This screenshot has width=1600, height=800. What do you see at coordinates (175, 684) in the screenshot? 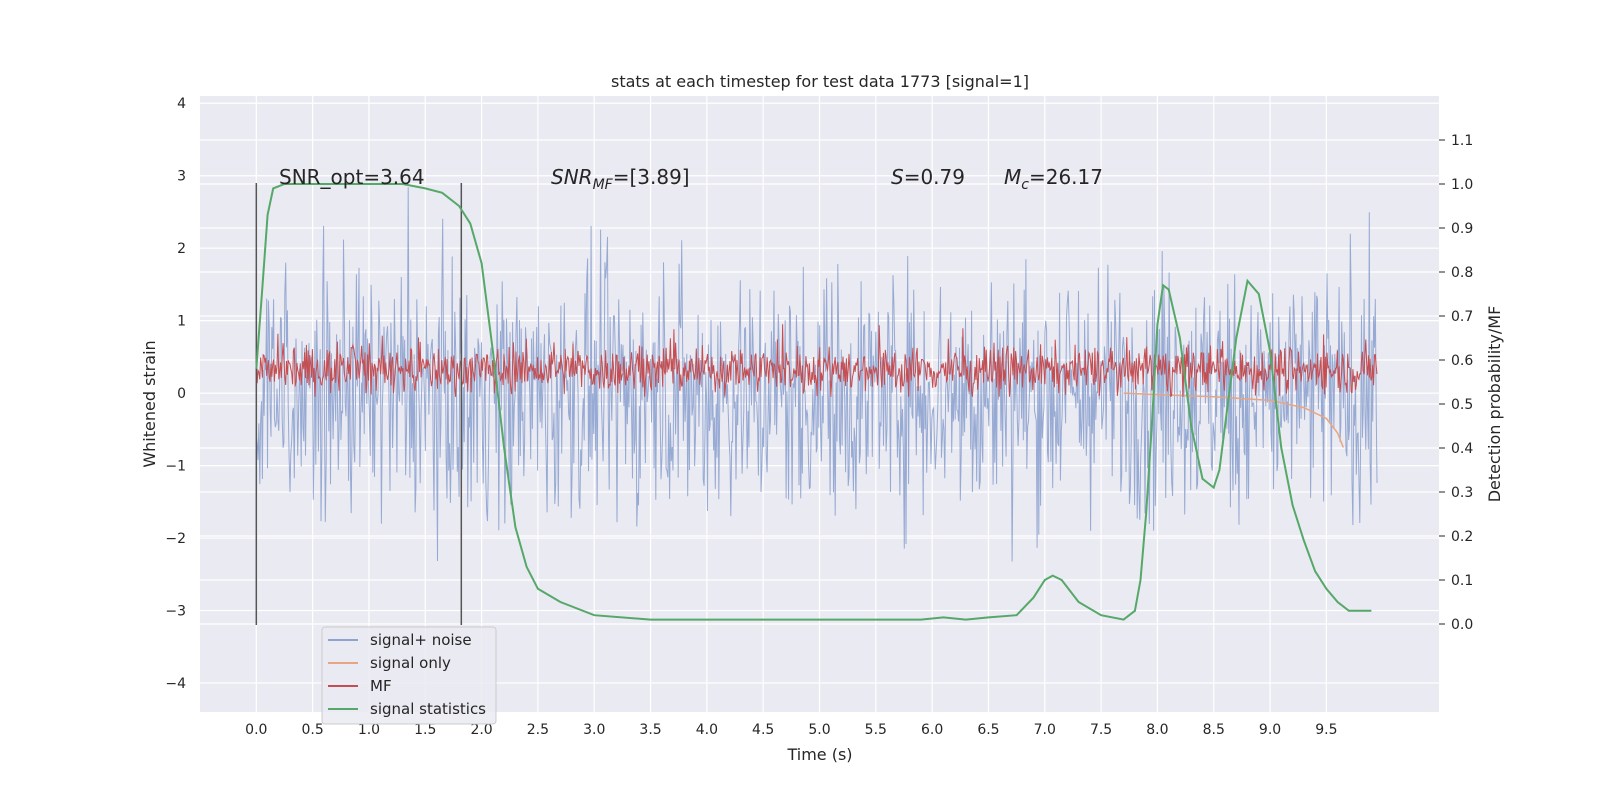
I see `y-tick-label: −4` at bounding box center [175, 684].